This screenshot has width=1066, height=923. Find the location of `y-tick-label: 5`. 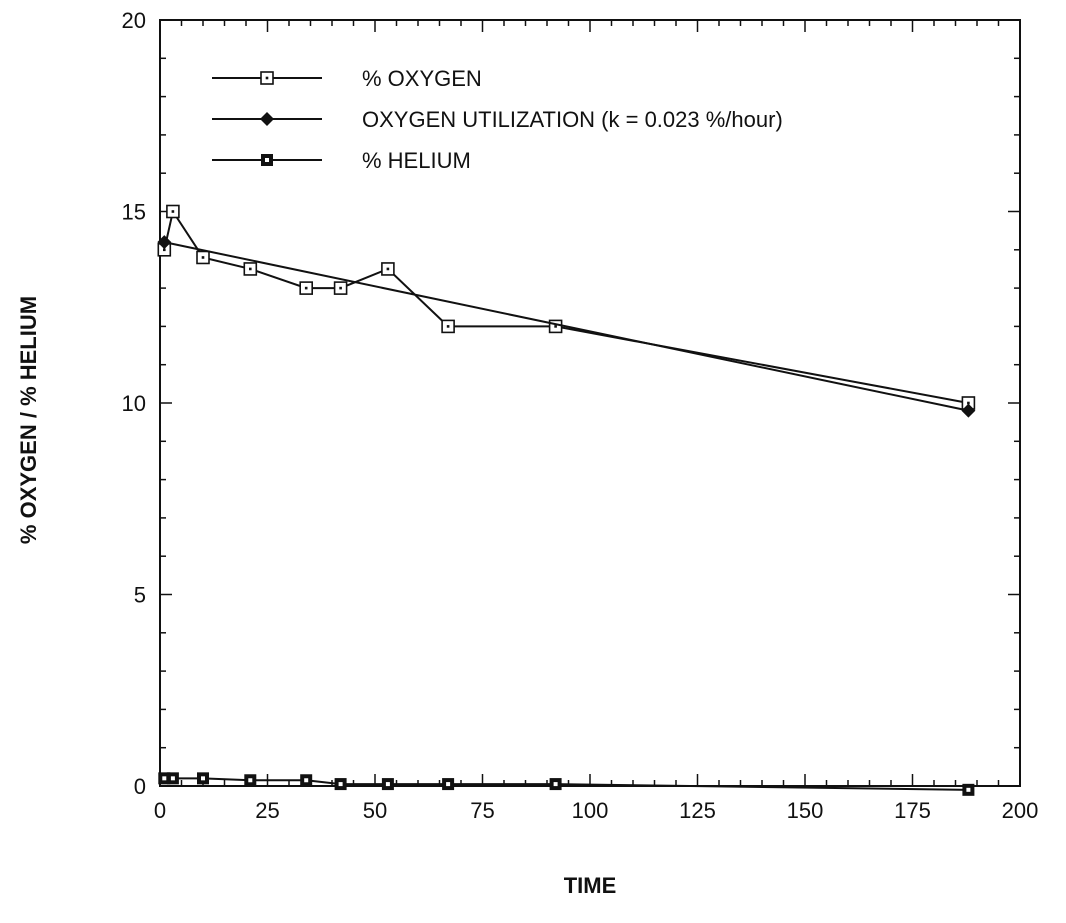

y-tick-label: 5 is located at coordinates (140, 595).